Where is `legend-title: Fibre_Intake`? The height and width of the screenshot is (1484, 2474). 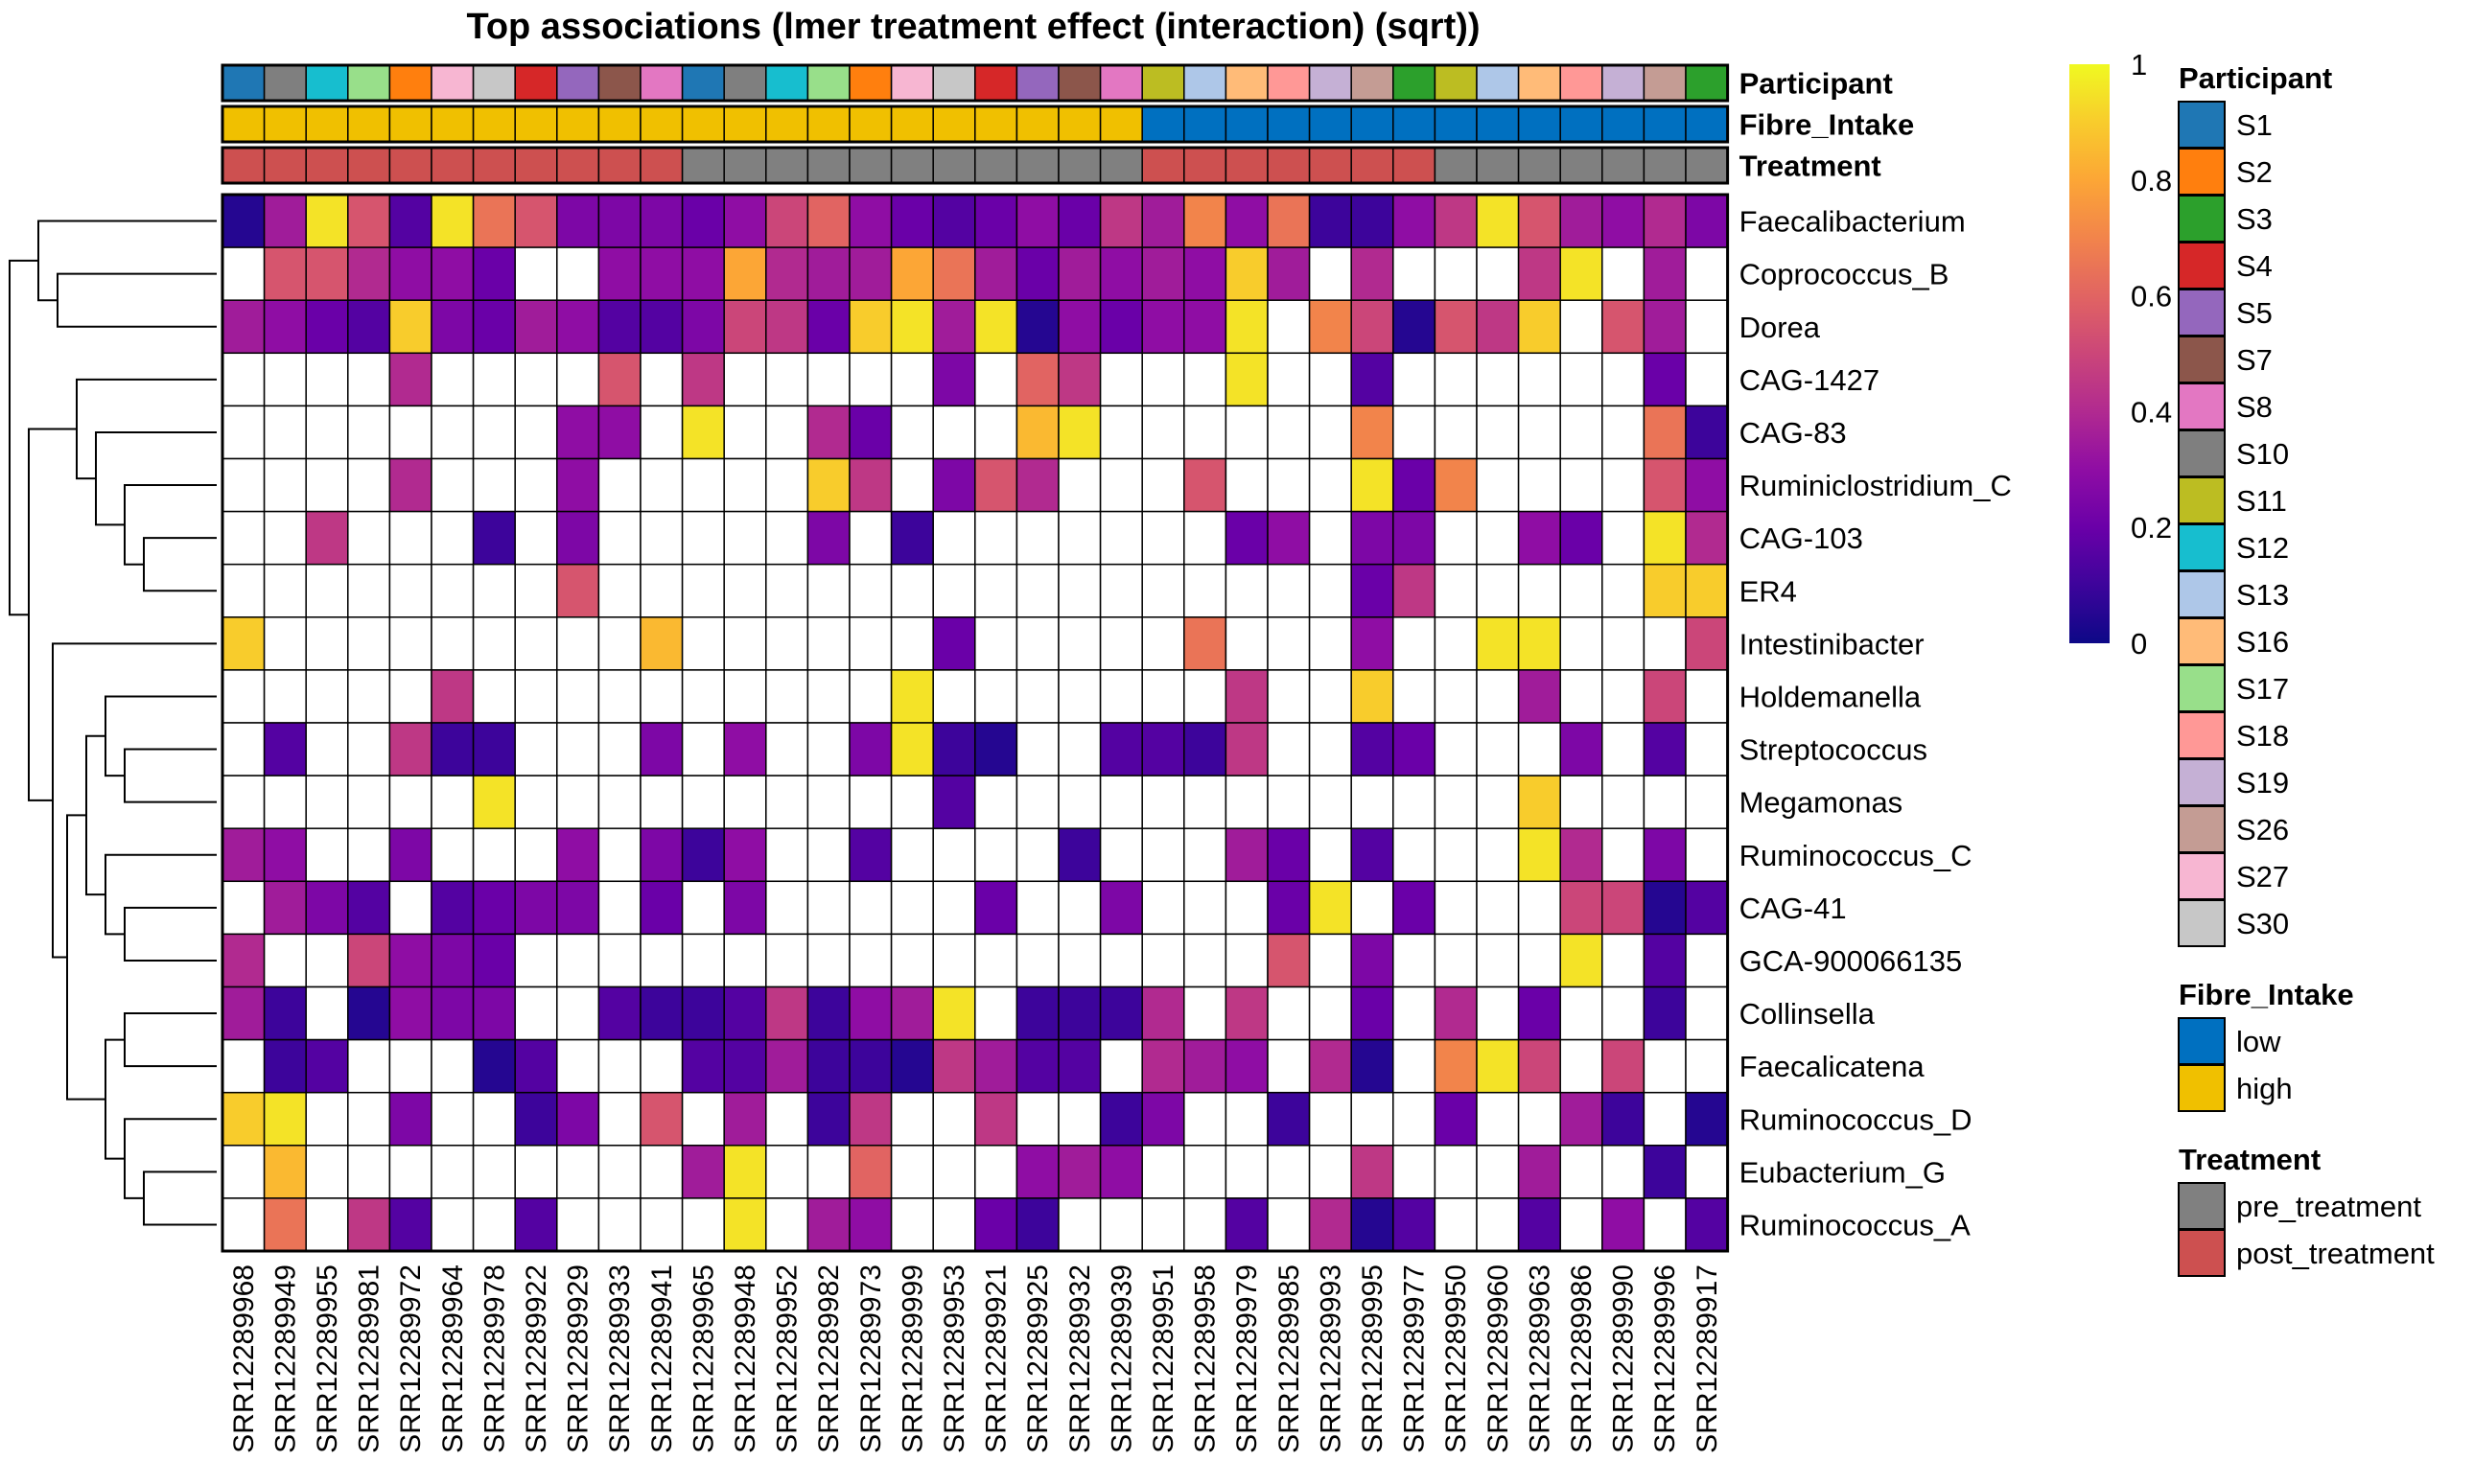 legend-title: Fibre_Intake is located at coordinates (2266, 995).